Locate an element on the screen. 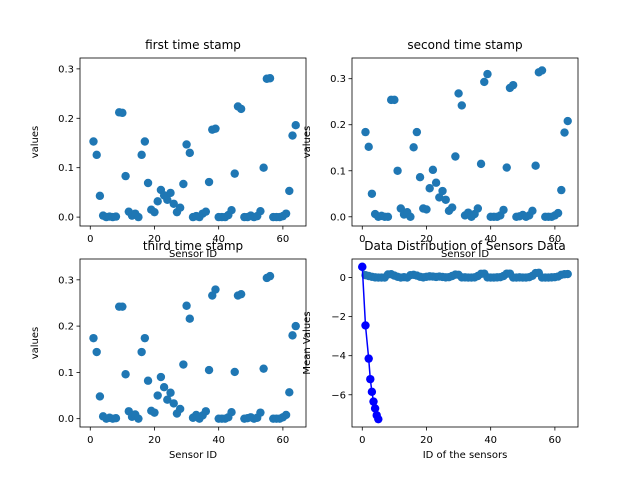 This screenshot has width=640, height=480. y-axis-label: Mean Values is located at coordinates (307, 342).